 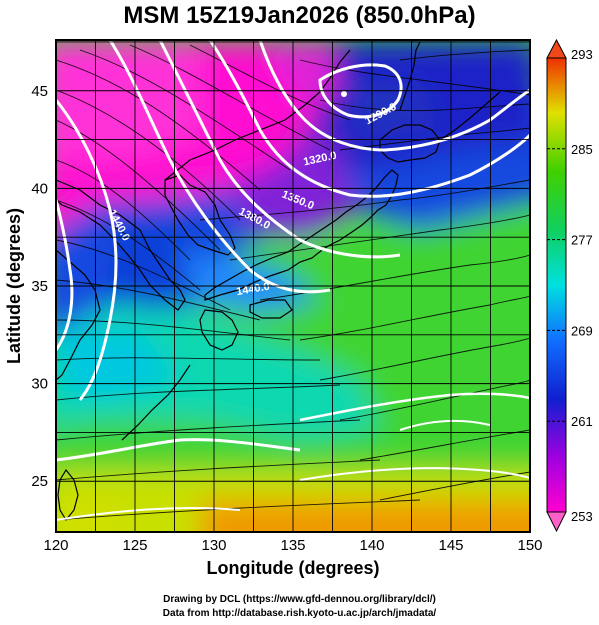 What do you see at coordinates (582, 516) in the screenshot?
I see `colorbar-tick-label: 253` at bounding box center [582, 516].